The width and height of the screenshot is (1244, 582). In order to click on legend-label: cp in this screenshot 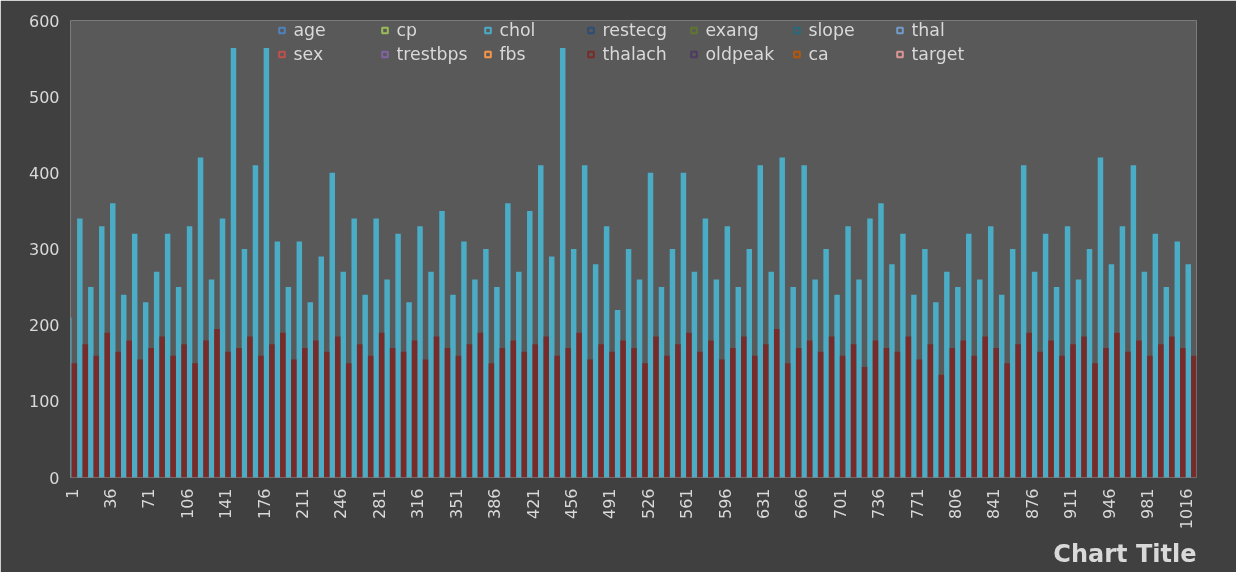, I will do `click(407, 30)`.